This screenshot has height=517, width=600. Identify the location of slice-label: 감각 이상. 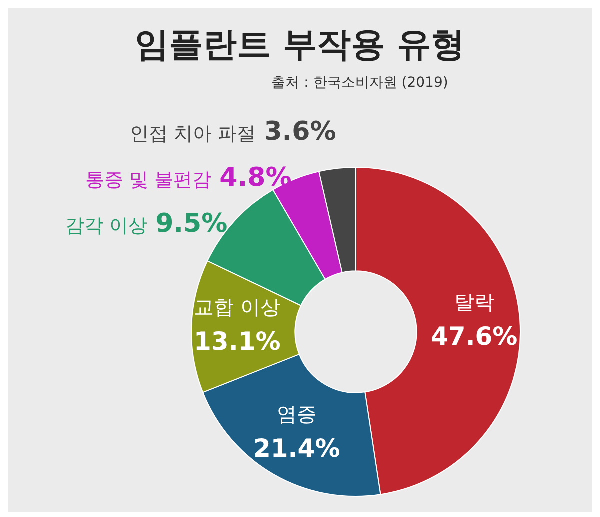
(107, 226).